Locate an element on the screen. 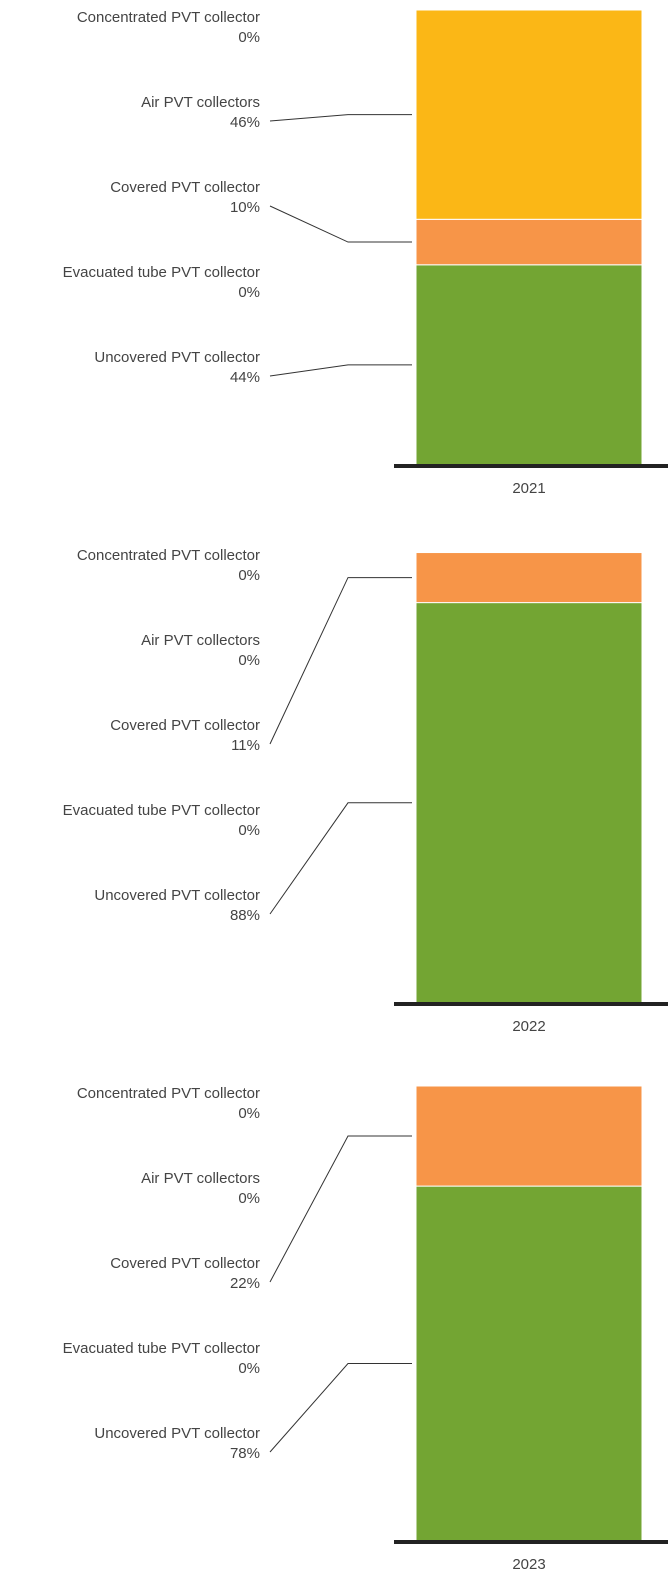 This screenshot has height=1572, width=670. value-label: 10% is located at coordinates (245, 207).